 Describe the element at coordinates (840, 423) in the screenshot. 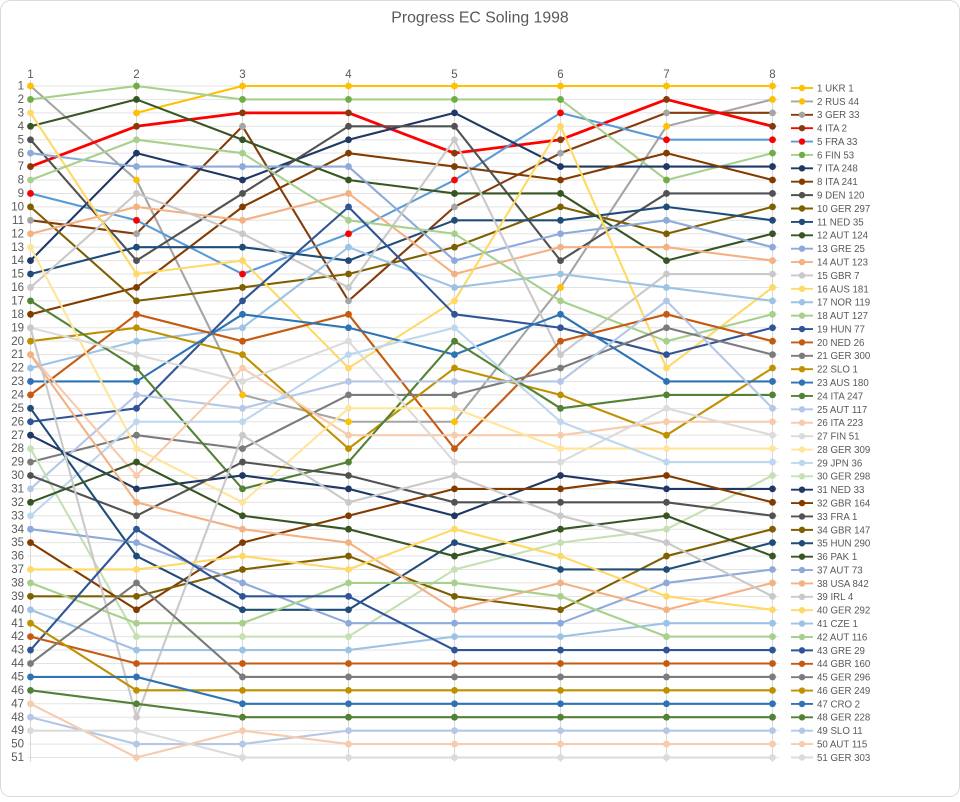

I see `svg-text: 26 ITA 223` at that location.